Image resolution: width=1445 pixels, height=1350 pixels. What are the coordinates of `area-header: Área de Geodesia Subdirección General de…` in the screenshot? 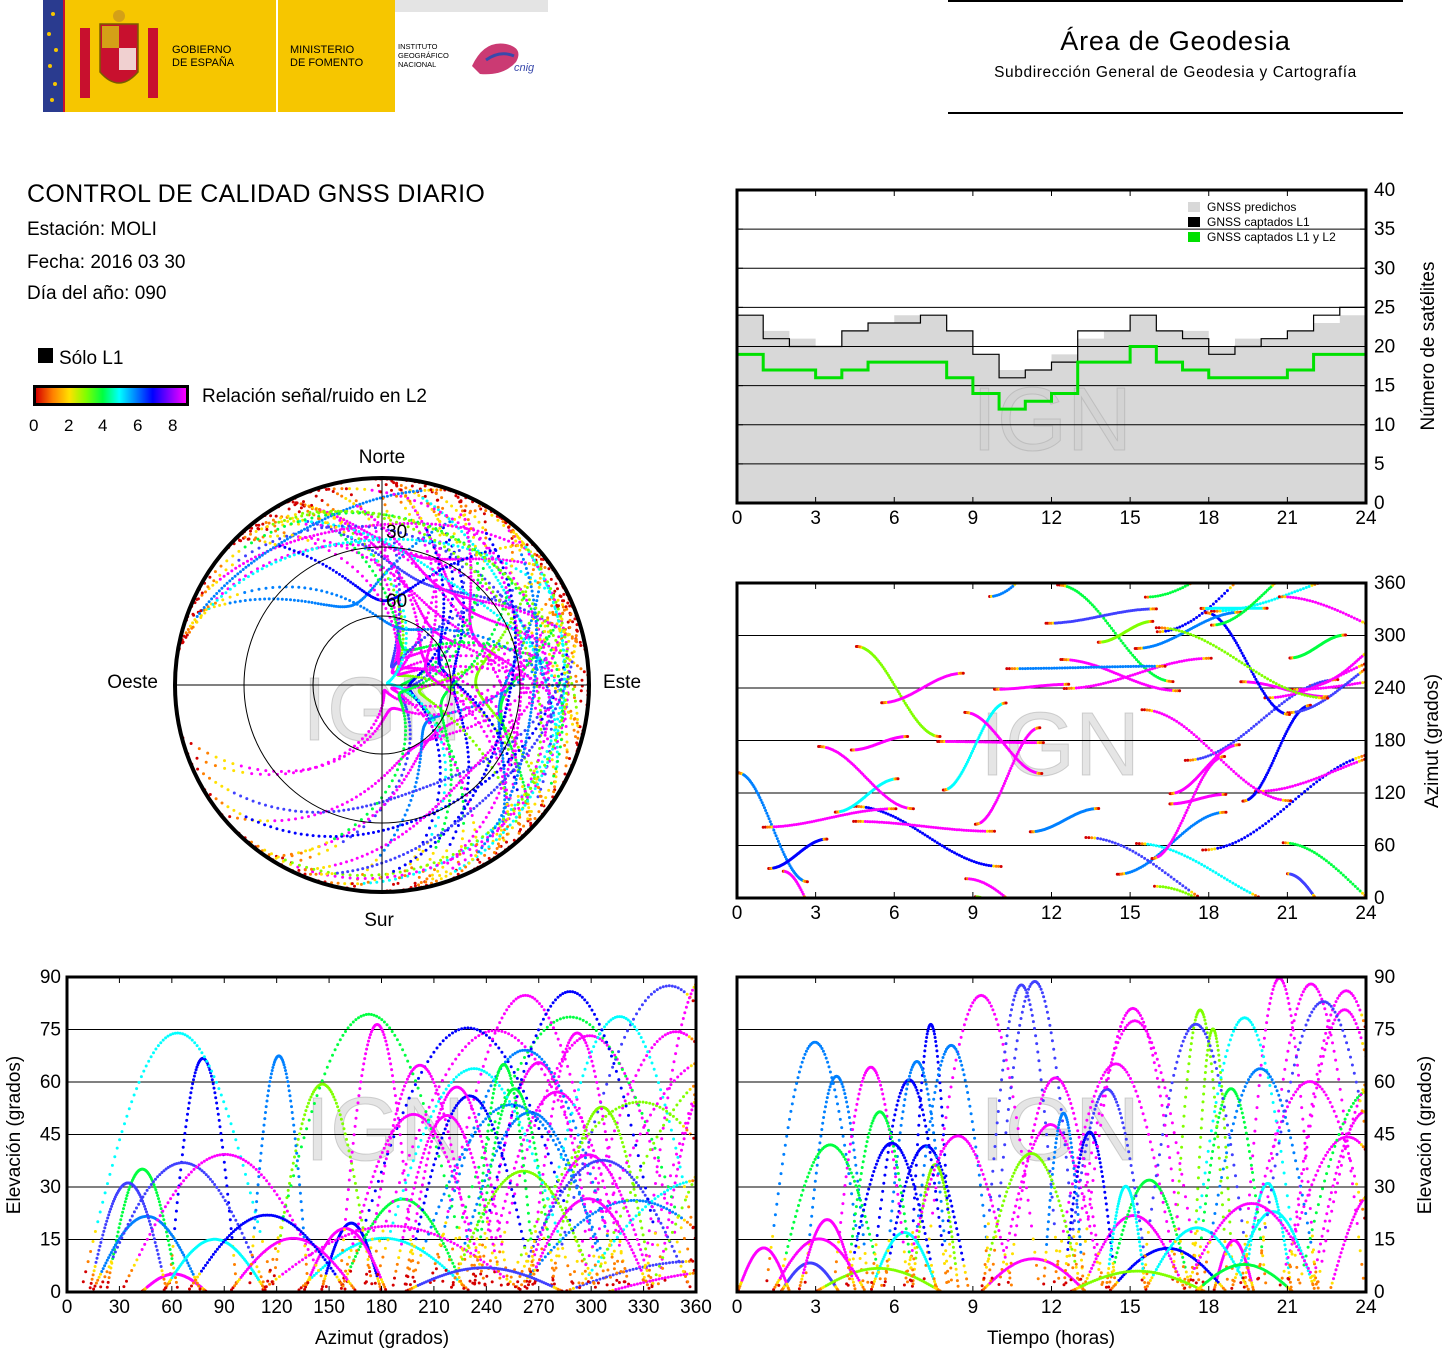 It's located at (1175, 57).